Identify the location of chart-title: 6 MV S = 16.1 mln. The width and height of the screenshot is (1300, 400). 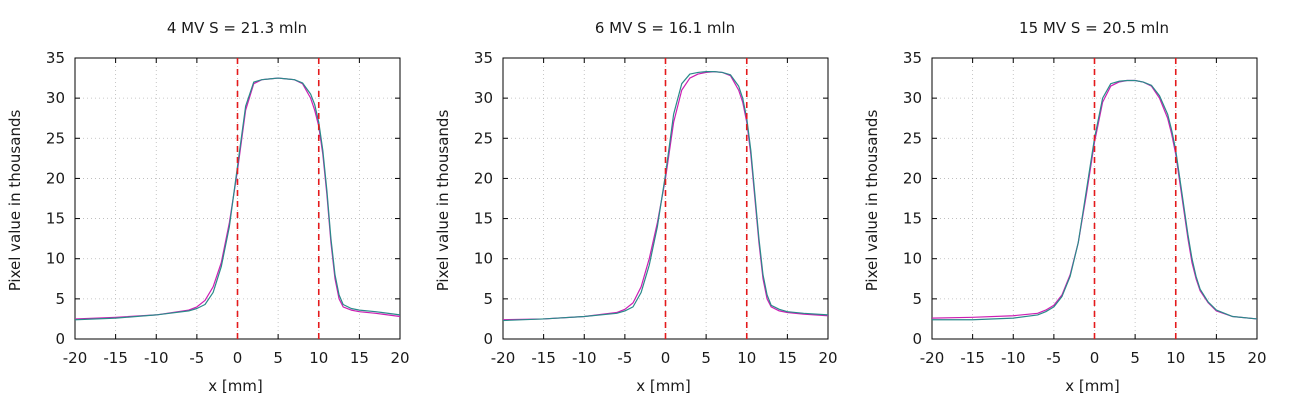
(665, 28).